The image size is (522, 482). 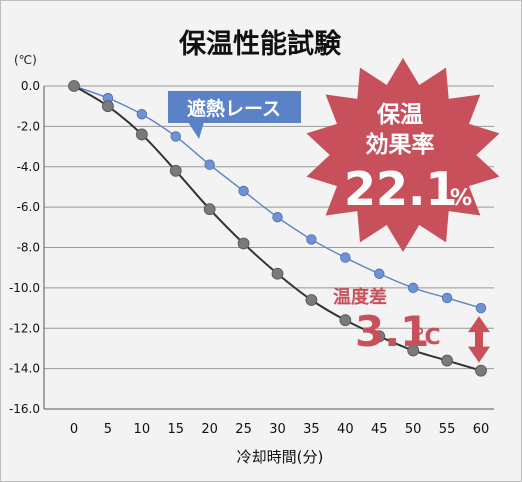 I want to click on badge-unit: %, so click(x=461, y=198).